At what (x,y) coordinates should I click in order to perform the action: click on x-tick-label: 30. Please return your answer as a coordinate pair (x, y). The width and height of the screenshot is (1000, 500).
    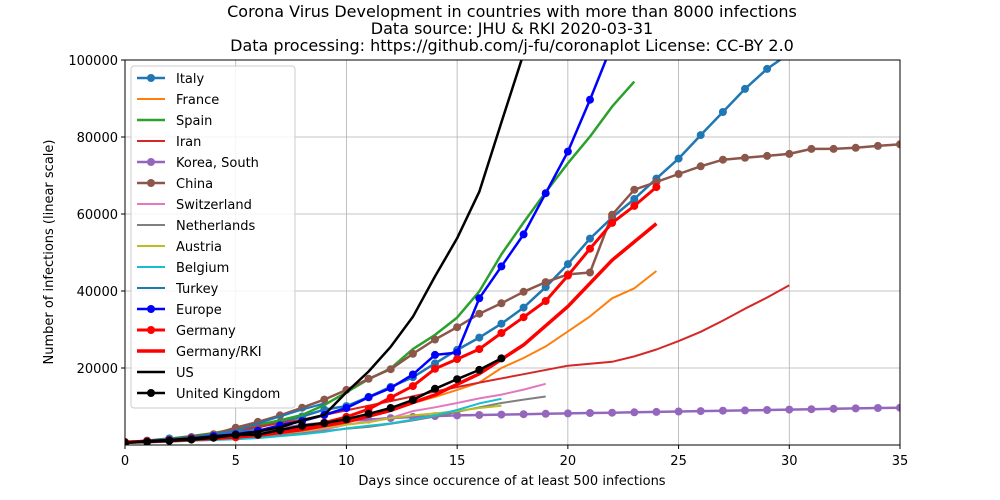
    Looking at the image, I should click on (789, 461).